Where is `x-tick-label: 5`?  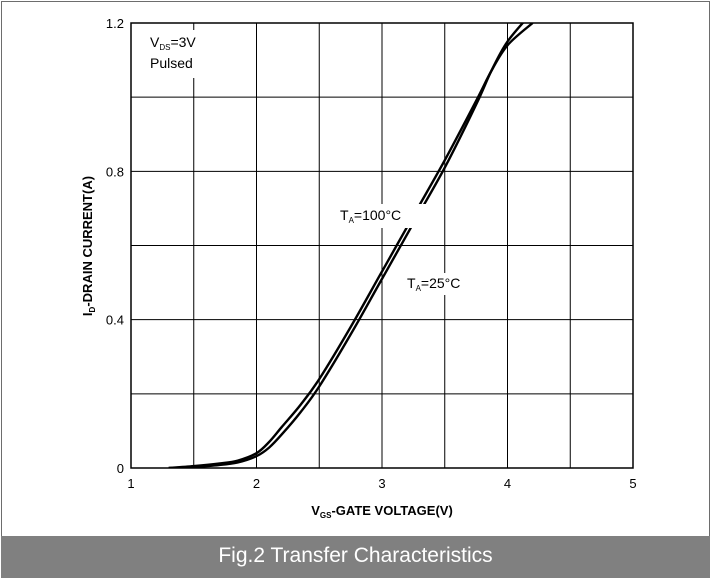
x-tick-label: 5 is located at coordinates (632, 483).